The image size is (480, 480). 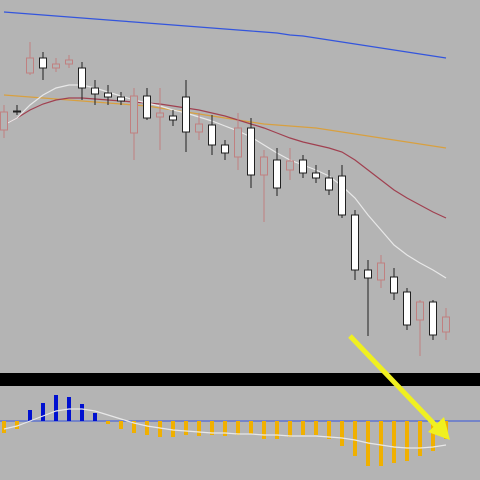 I want to click on indicator-pane, so click(x=240, y=430).